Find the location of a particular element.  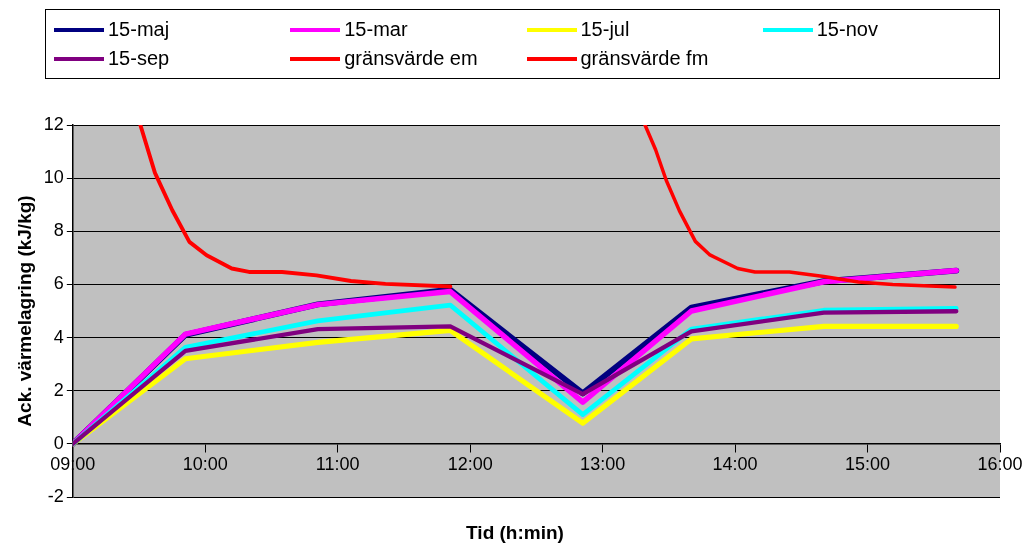

legend-label: 15-mar is located at coordinates (376, 29).